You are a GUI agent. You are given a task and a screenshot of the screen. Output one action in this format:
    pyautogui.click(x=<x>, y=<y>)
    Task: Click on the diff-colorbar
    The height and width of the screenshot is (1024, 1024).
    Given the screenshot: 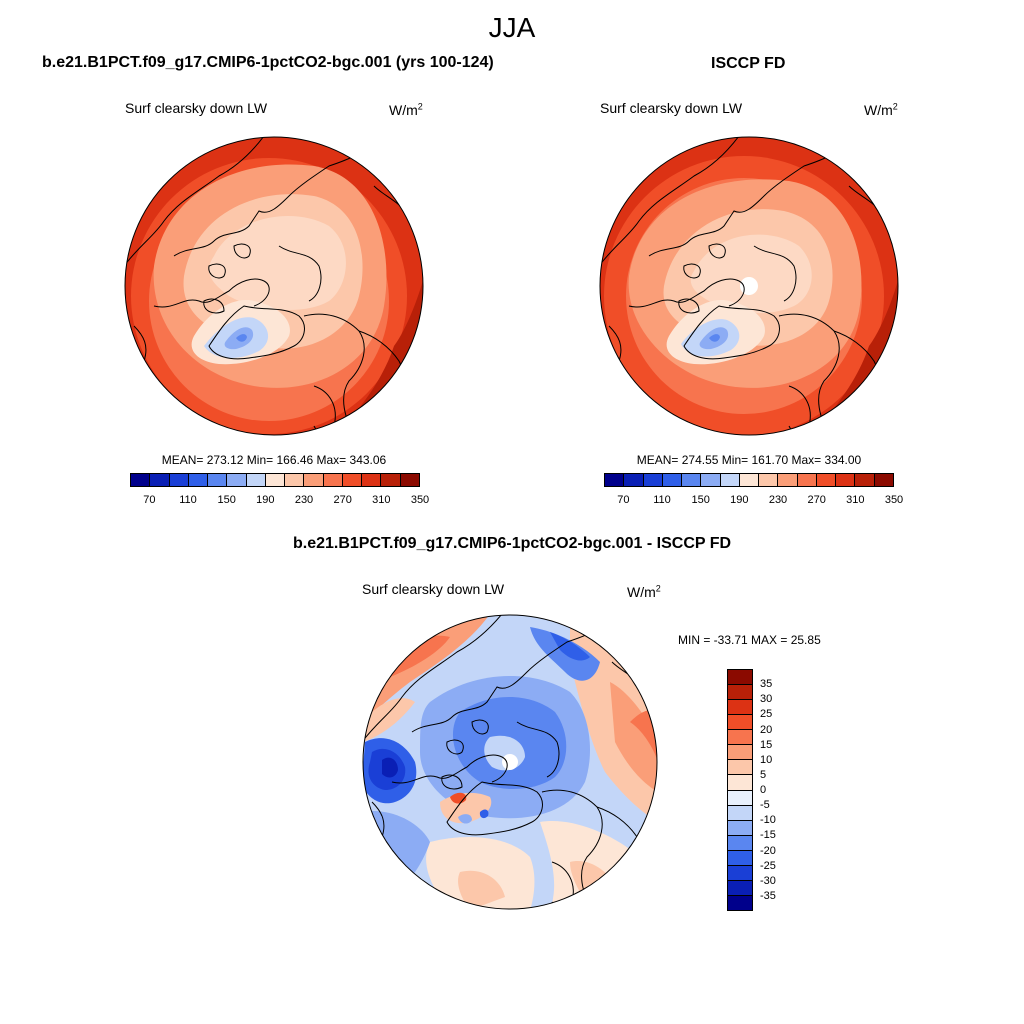 What is the action you would take?
    pyautogui.click(x=740, y=790)
    